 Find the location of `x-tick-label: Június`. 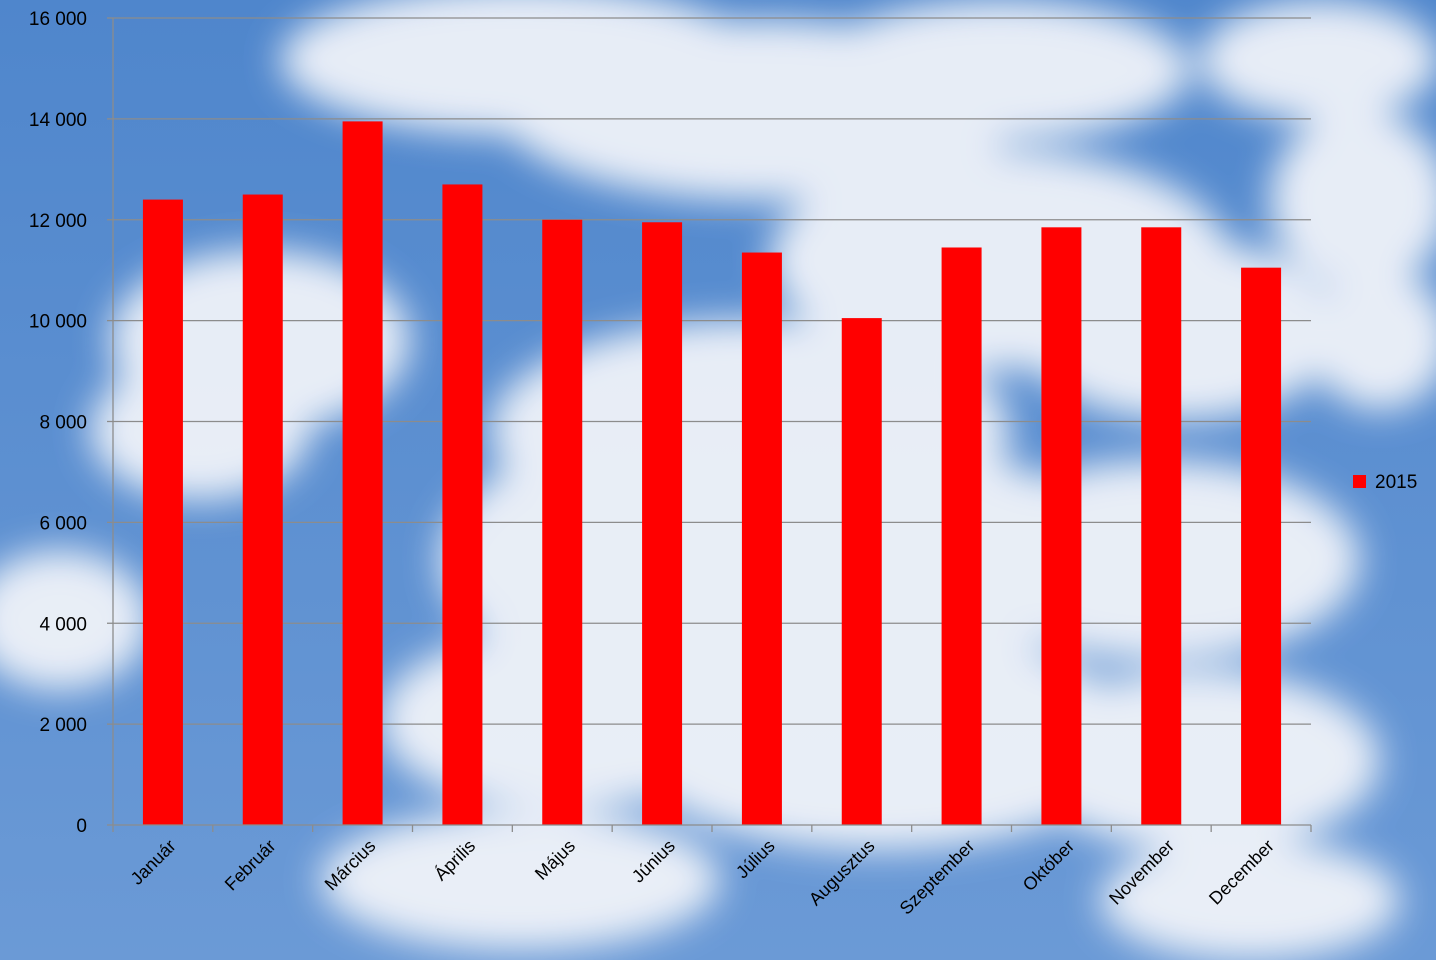

x-tick-label: Június is located at coordinates (653, 861).